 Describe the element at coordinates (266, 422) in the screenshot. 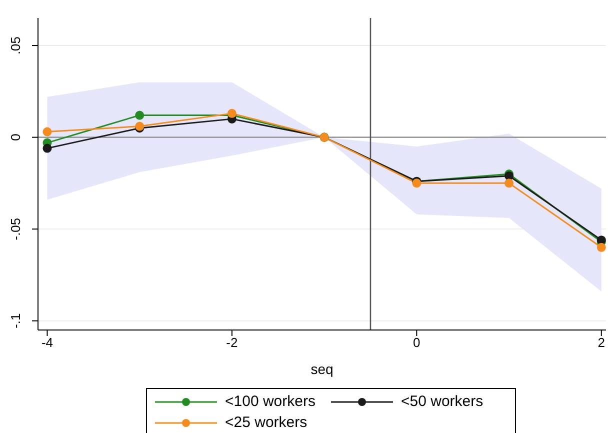

I see `legend-label: <25 workers` at that location.